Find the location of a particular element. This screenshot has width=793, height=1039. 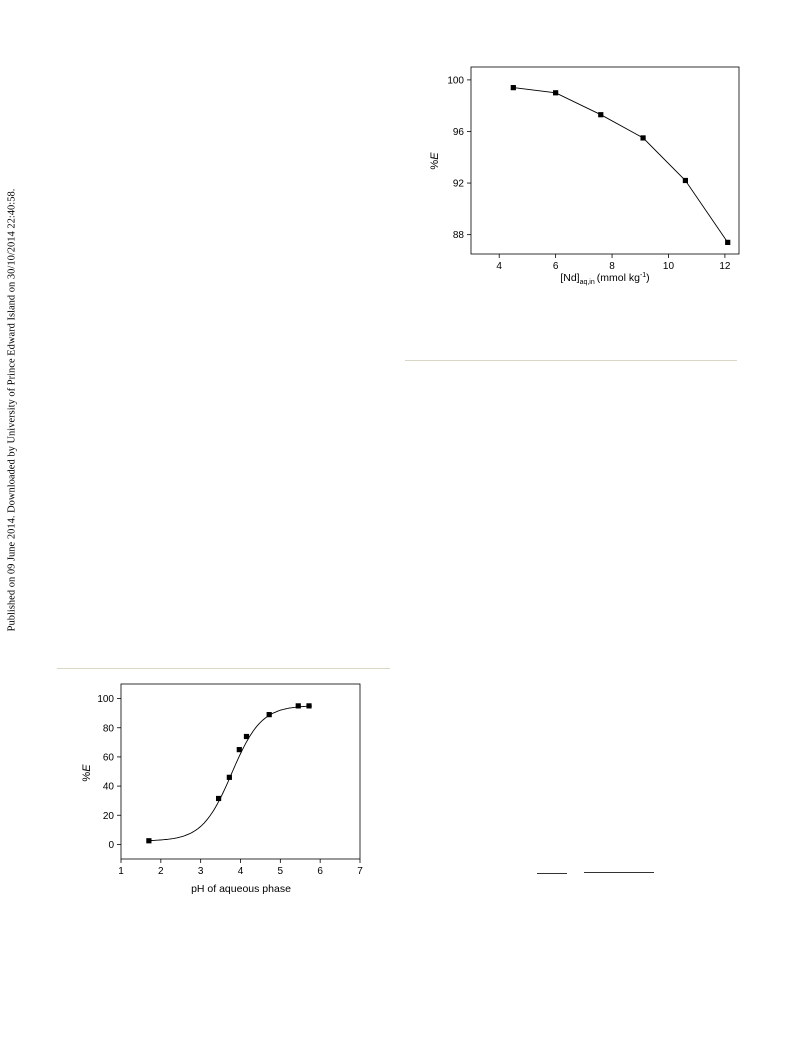

x-tick-label: 2 is located at coordinates (161, 871).